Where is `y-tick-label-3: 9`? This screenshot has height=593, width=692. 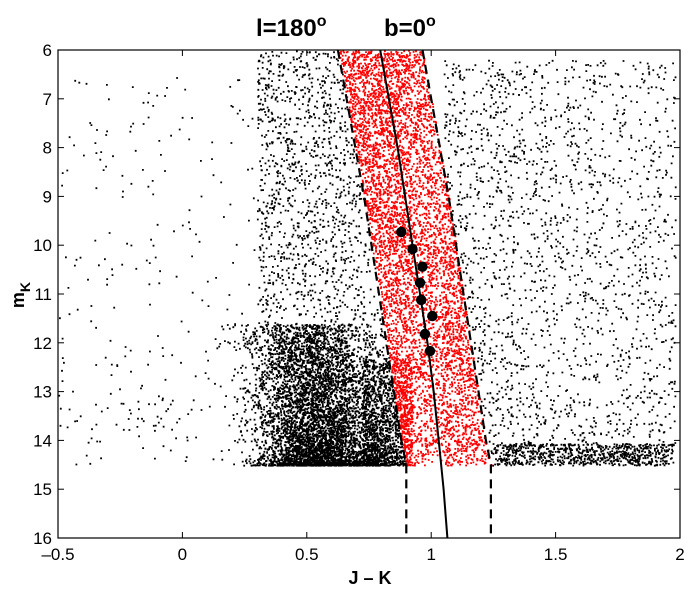
y-tick-label-3: 9 is located at coordinates (47, 196).